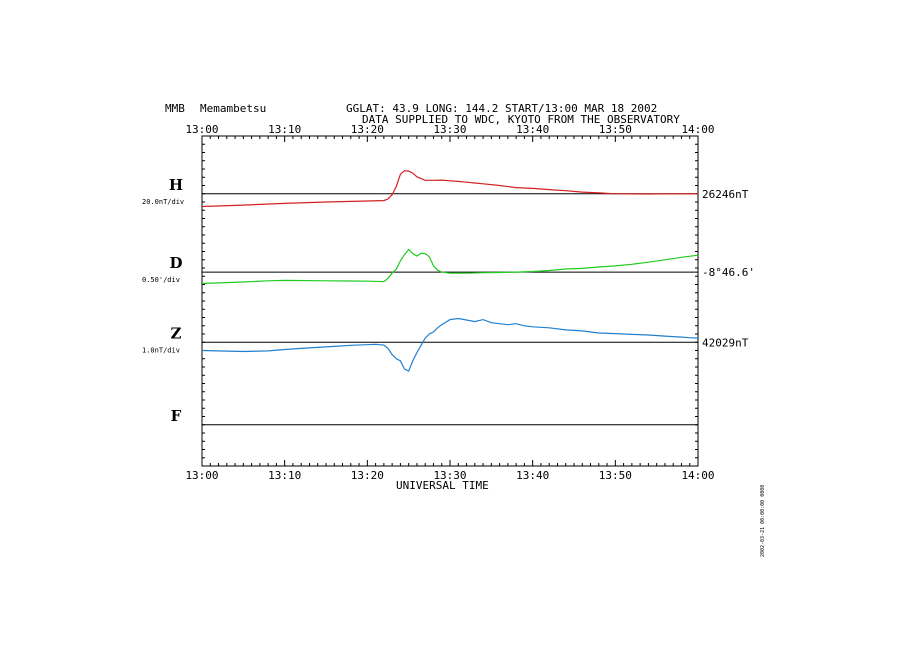  I want to click on x-axis-label: UNIVERSAL TIME, so click(442, 485).